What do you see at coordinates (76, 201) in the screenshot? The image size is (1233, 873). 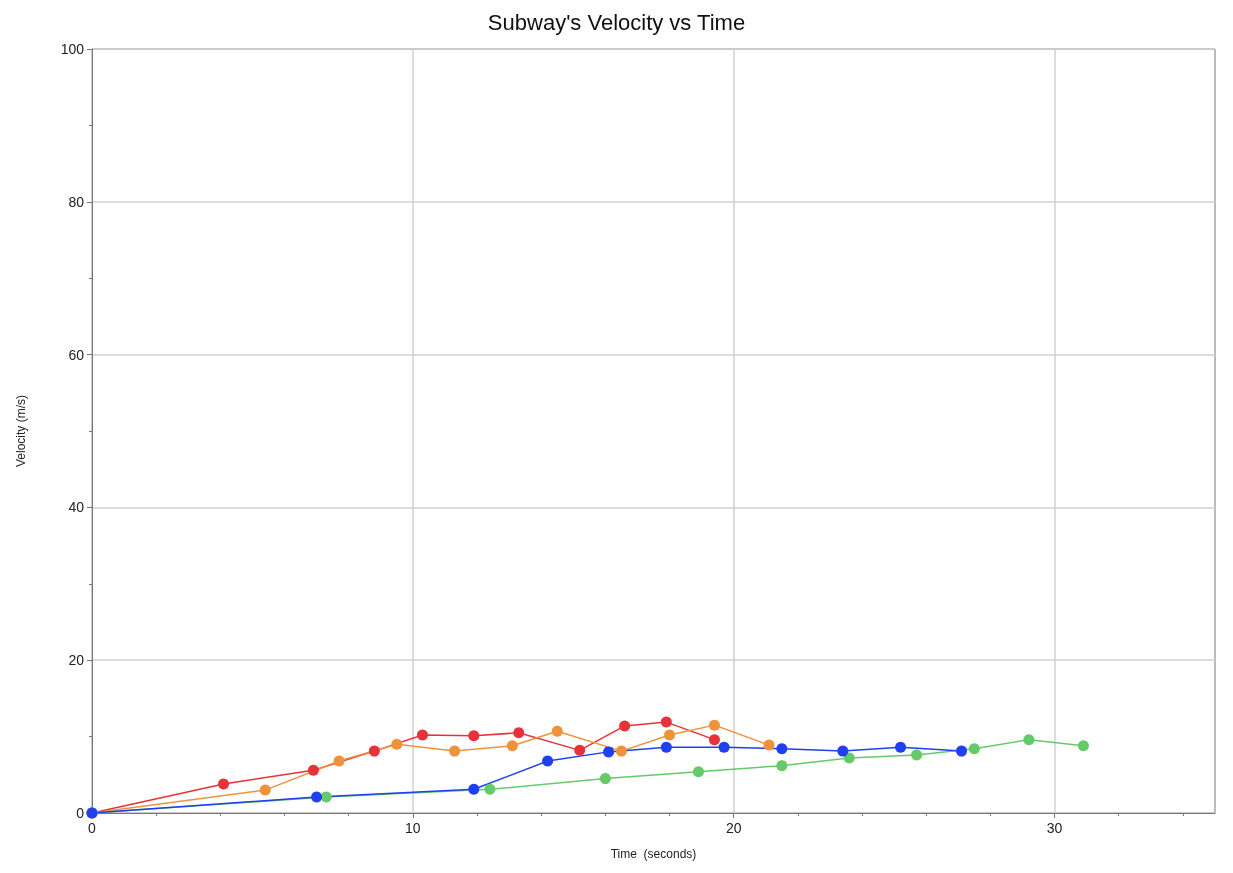 I see `y-tick-label: 80` at bounding box center [76, 201].